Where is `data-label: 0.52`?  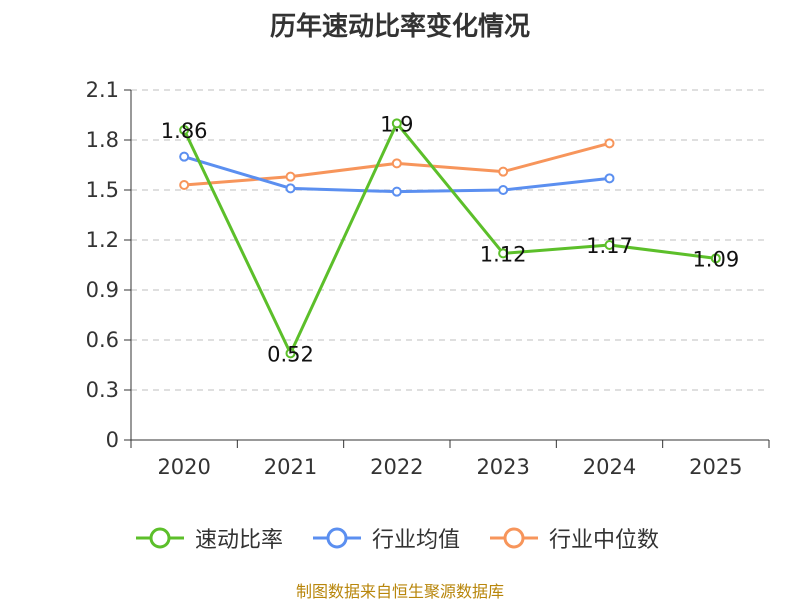
data-label: 0.52 is located at coordinates (290, 354).